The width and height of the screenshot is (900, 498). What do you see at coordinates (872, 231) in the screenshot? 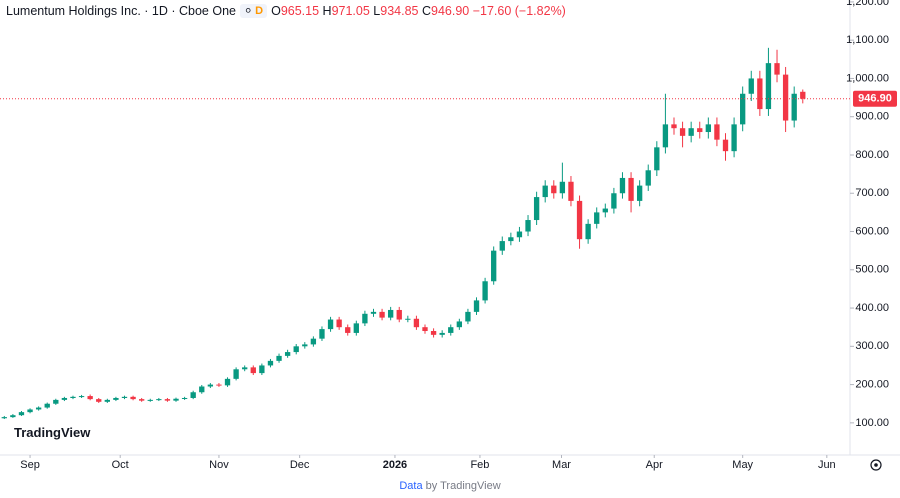
I see `y-tick-label: 600.00` at bounding box center [872, 231].